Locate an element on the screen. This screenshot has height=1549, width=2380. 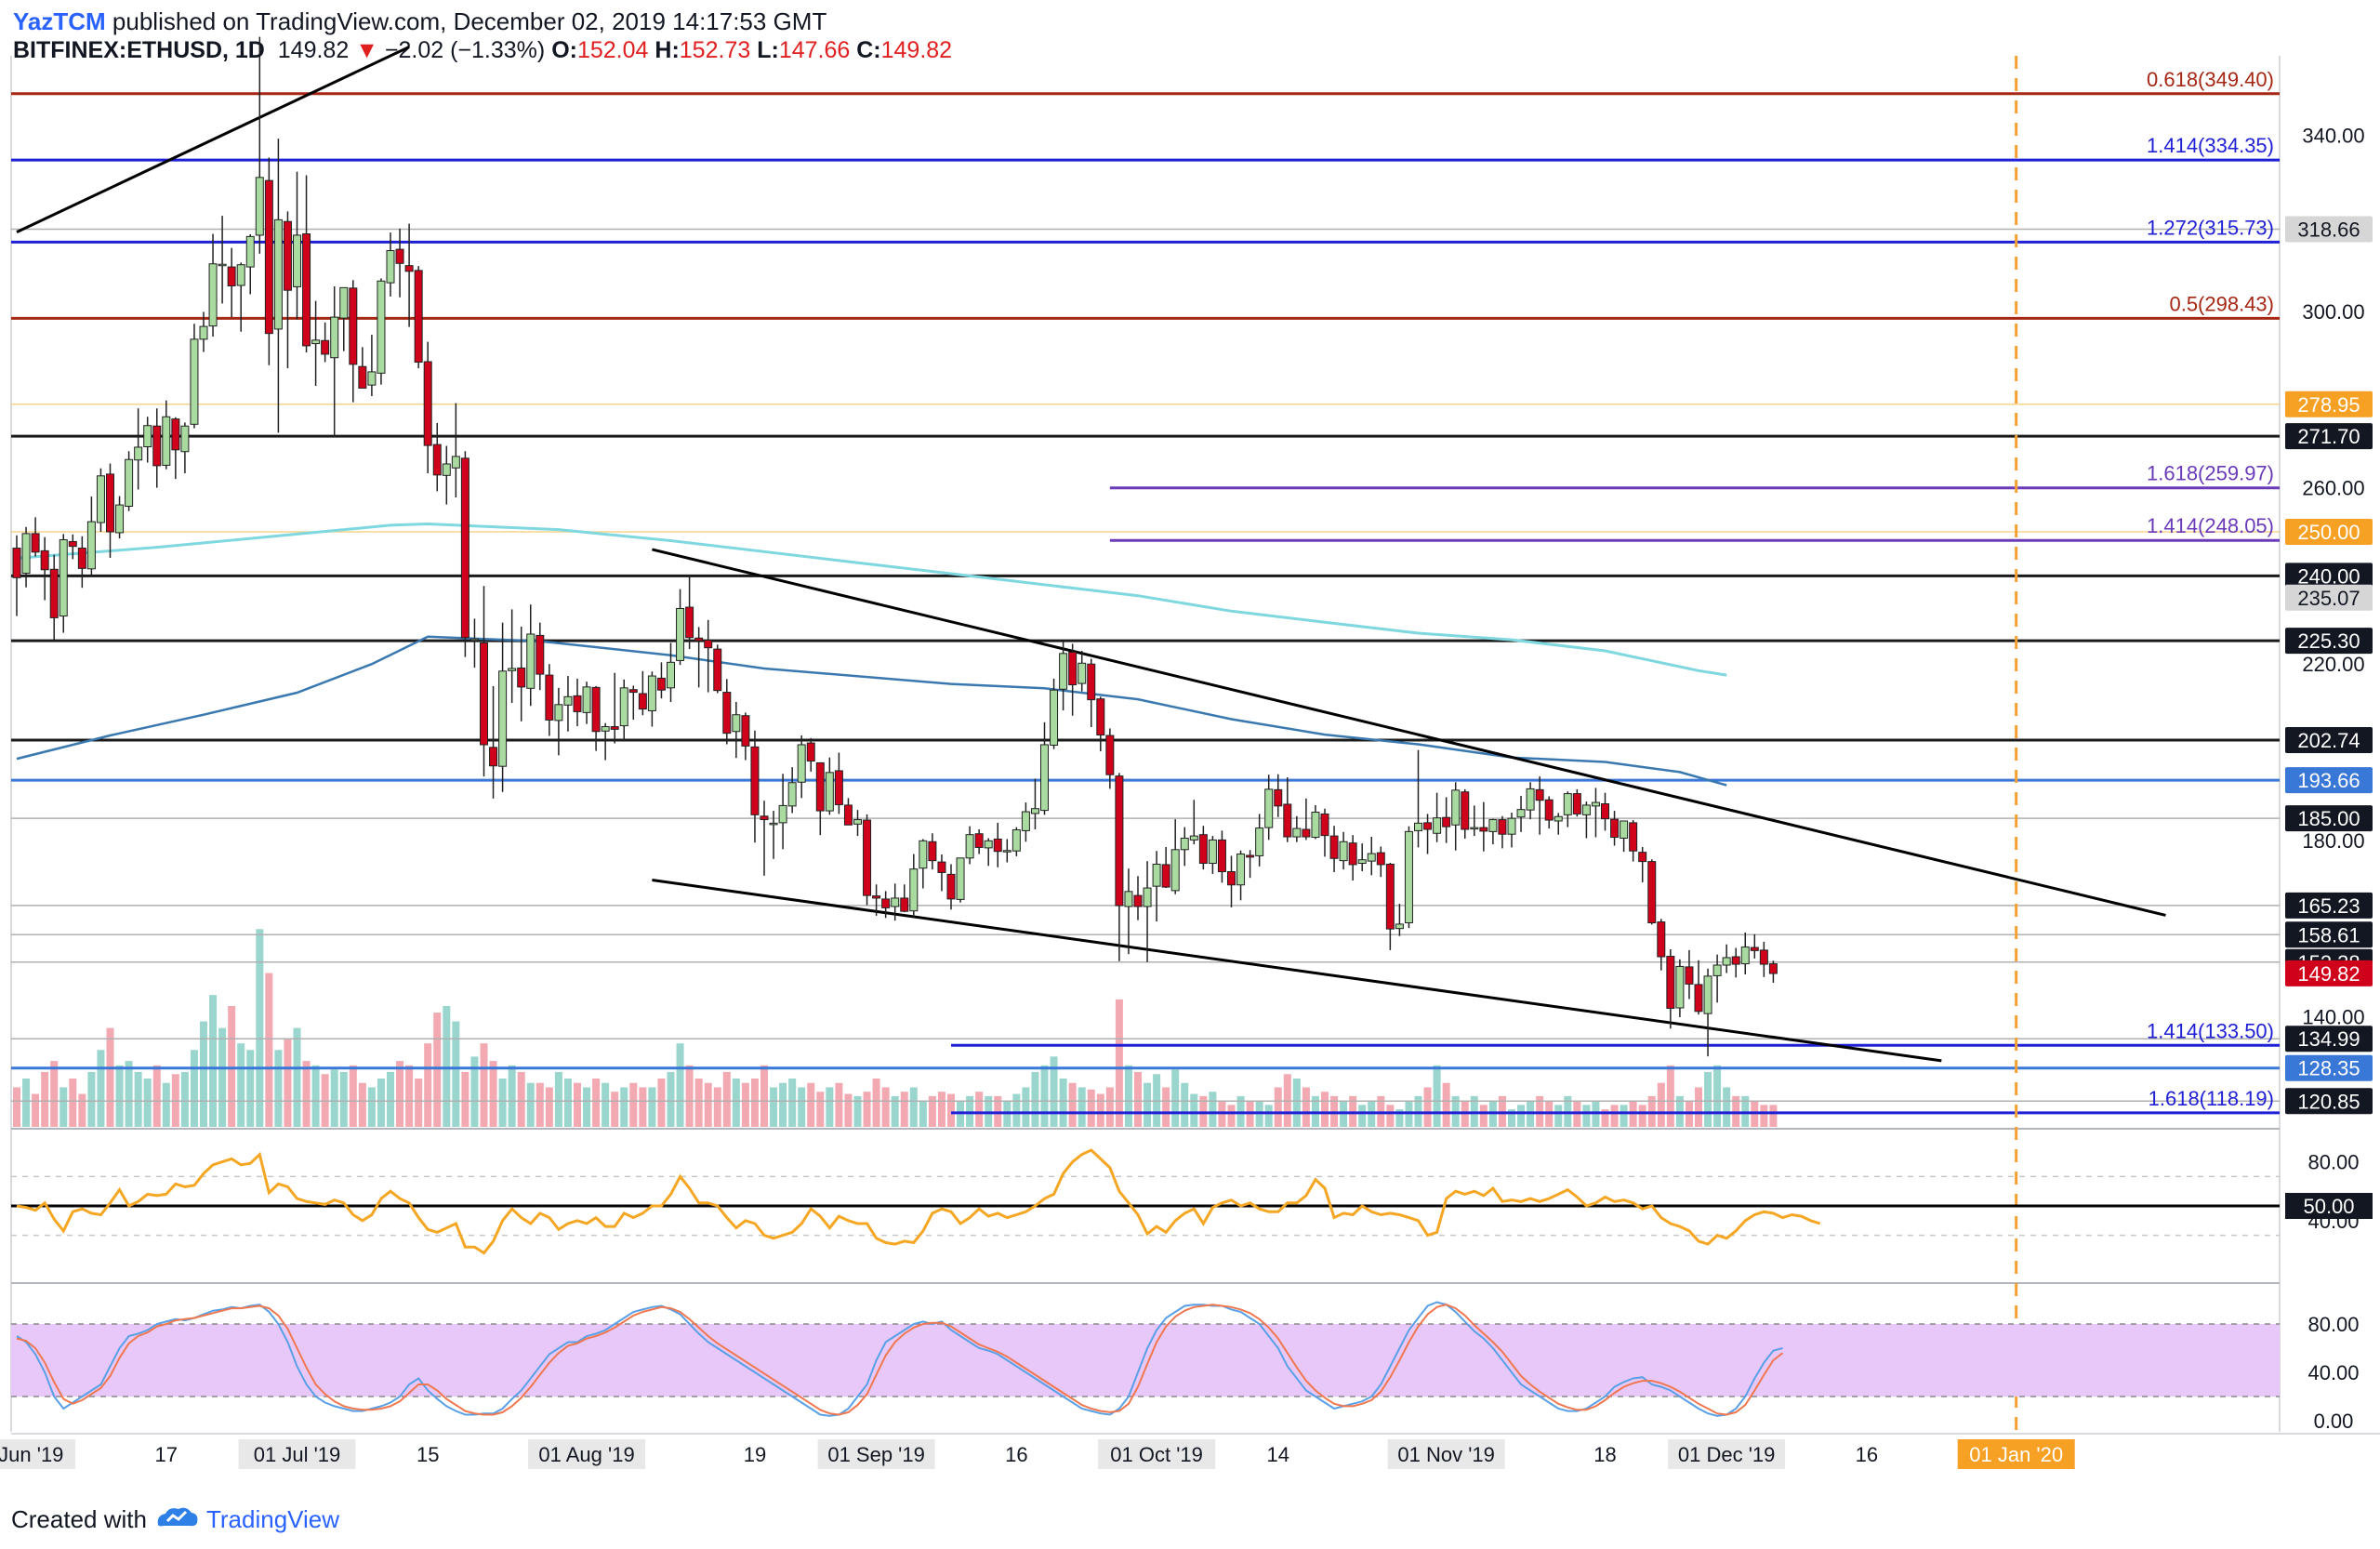
rsi-tick-label: 40.00 is located at coordinates (2333, 1221).